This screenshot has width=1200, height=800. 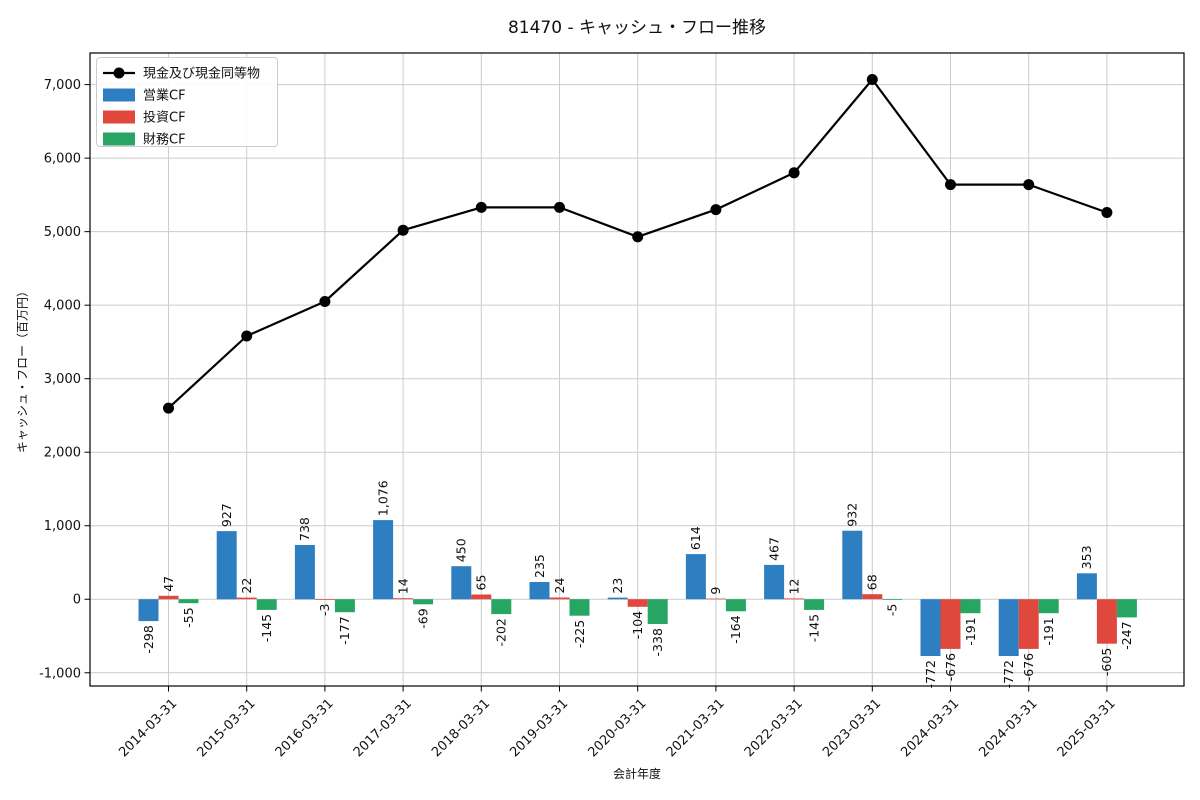 I want to click on bar-value-label: 932, so click(x=852, y=515).